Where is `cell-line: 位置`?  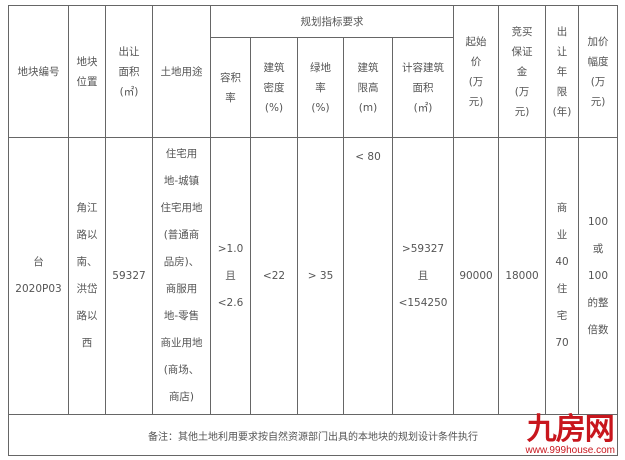
cell-line: 位置 is located at coordinates (87, 81).